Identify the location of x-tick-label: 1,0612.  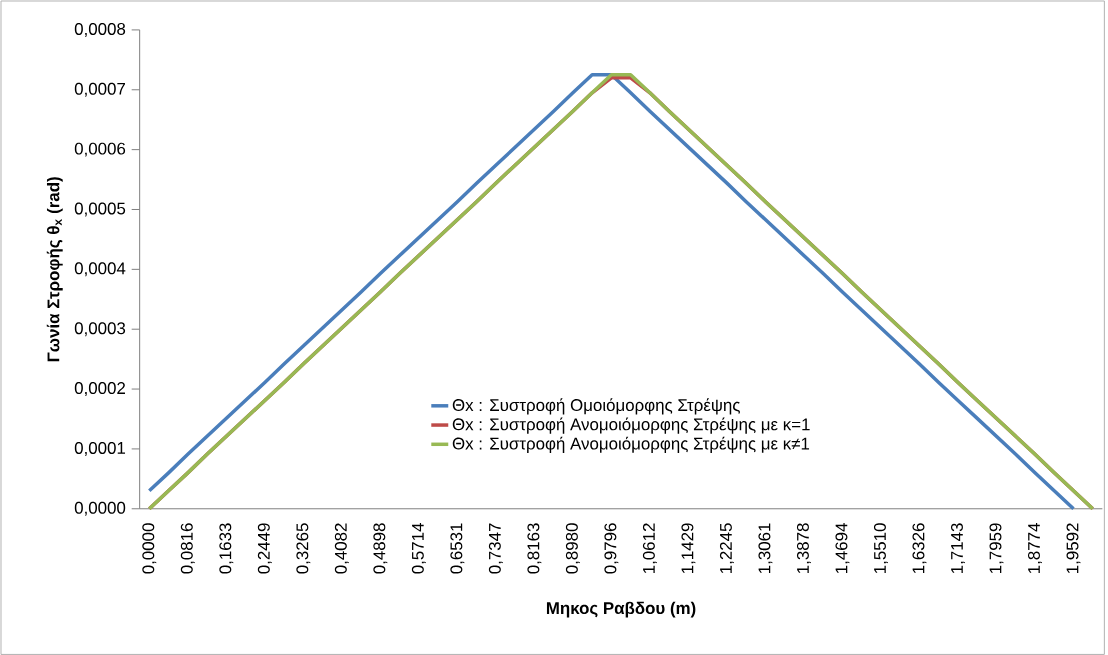
(649, 548).